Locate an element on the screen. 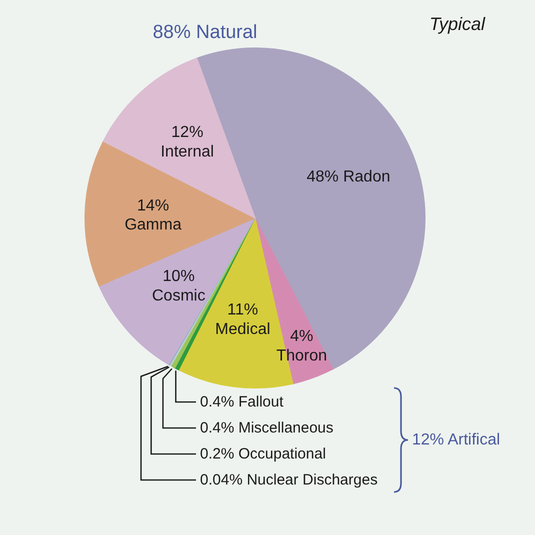 The height and width of the screenshot is (535, 535). text: 88% Natural is located at coordinates (205, 32).